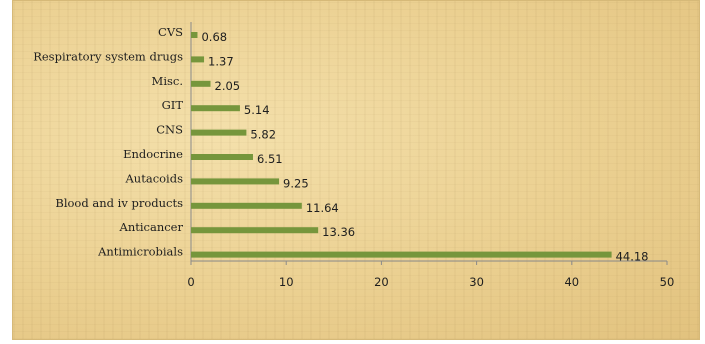 The image size is (705, 344). Describe the element at coordinates (140, 252) in the screenshot. I see `category-label: Antimicrobials` at that location.